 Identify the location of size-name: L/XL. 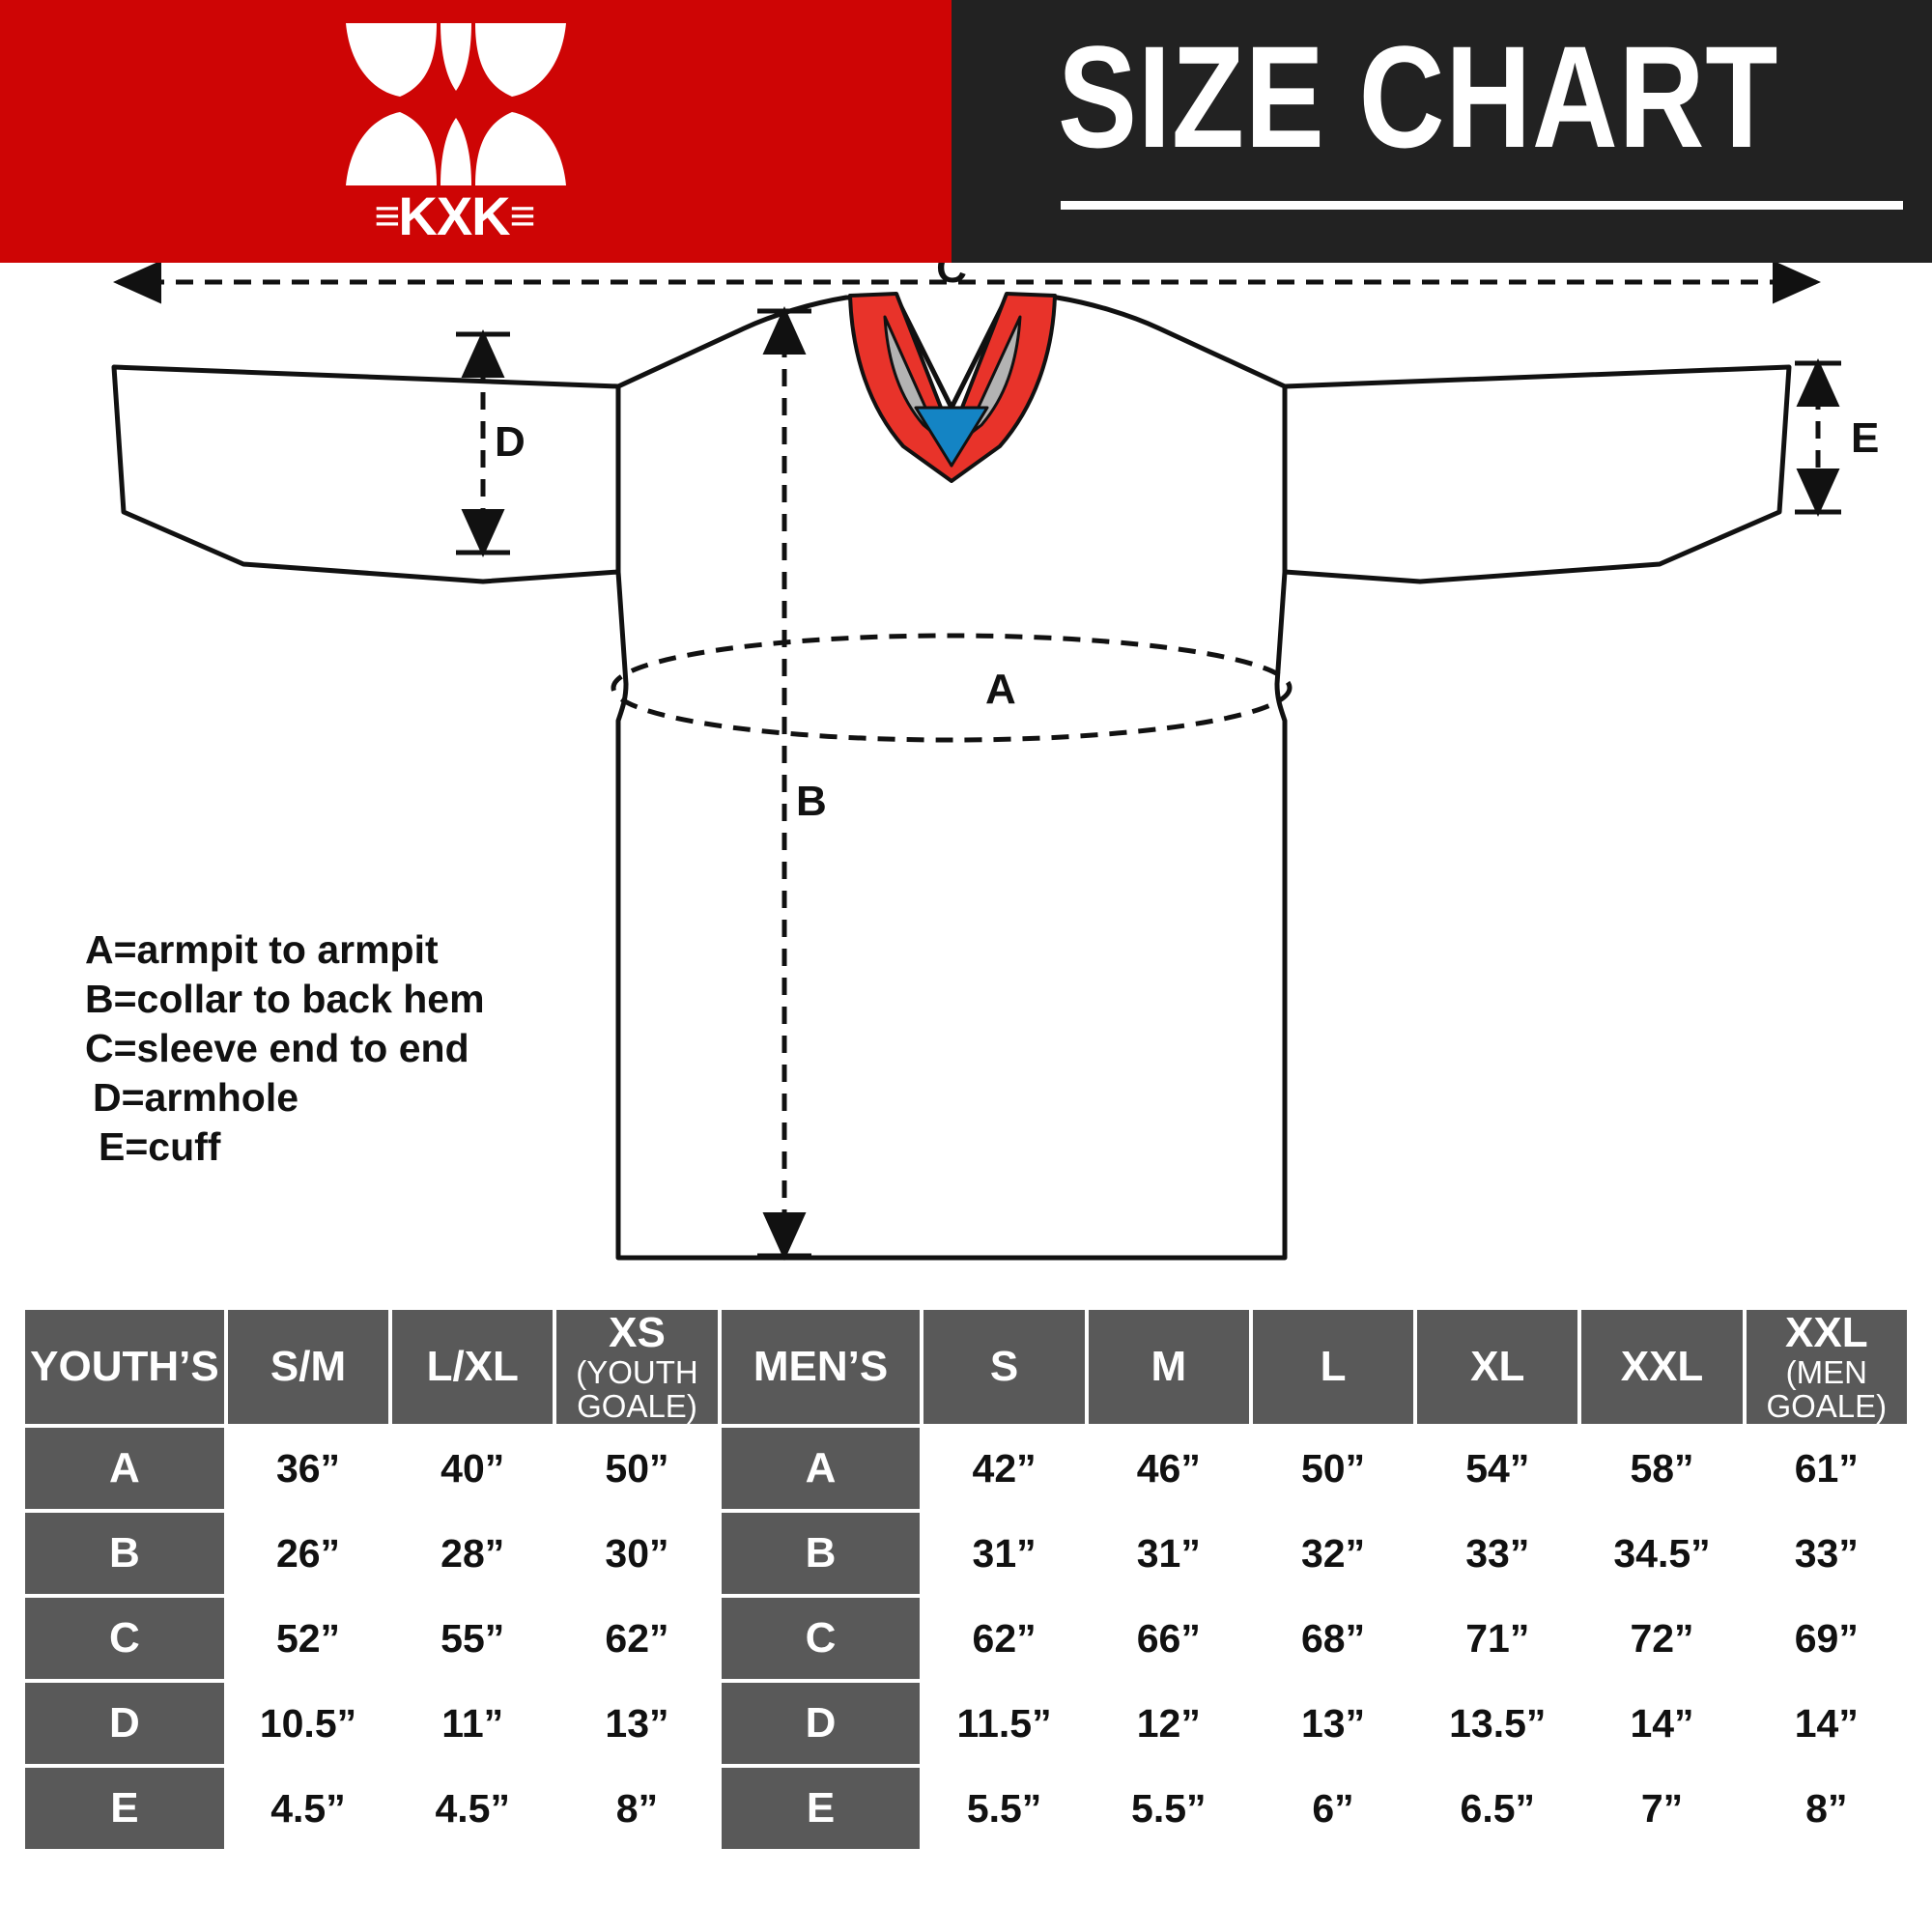
(472, 1366).